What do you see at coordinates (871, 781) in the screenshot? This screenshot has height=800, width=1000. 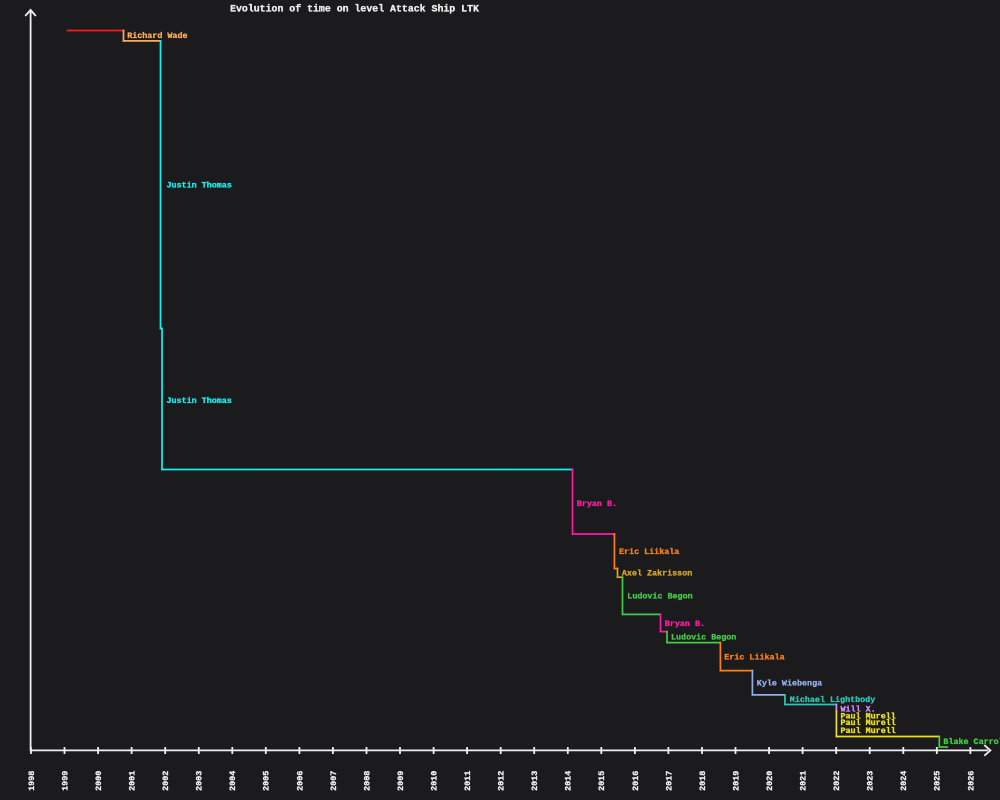 I see `svg-text: 2023` at bounding box center [871, 781].